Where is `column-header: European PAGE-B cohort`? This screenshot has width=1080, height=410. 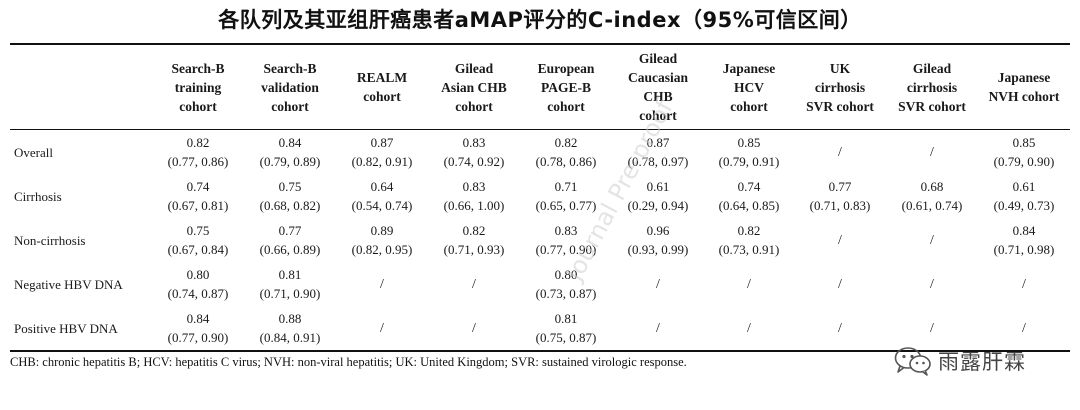 column-header: European PAGE-B cohort is located at coordinates (566, 87).